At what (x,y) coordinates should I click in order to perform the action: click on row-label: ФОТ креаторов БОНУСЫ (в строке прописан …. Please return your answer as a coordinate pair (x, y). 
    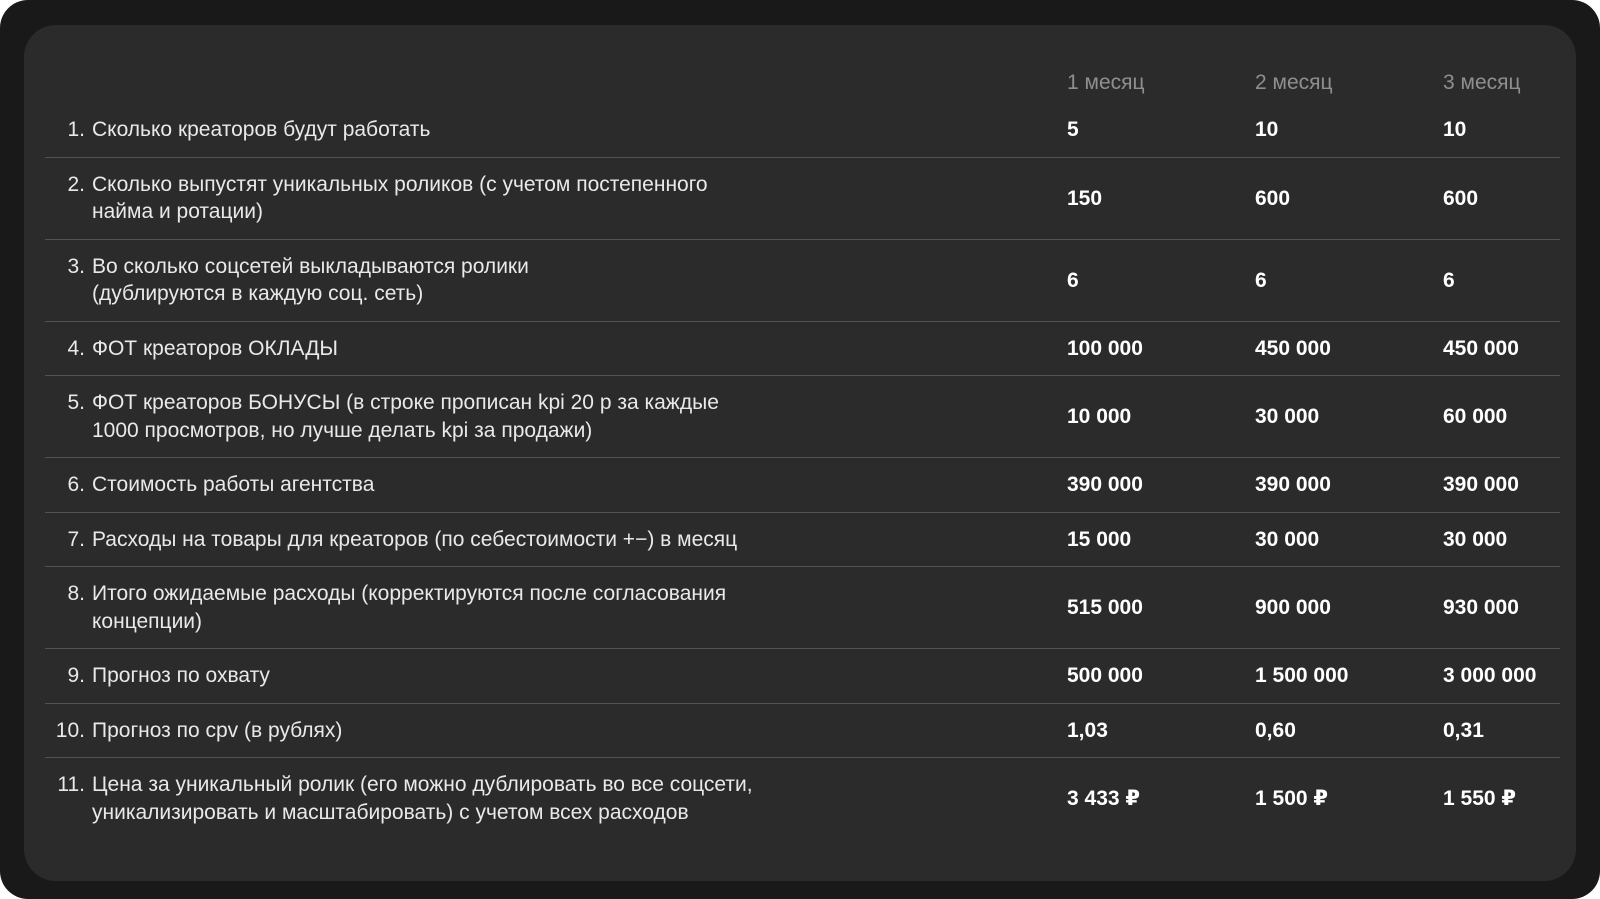
    Looking at the image, I should click on (579, 416).